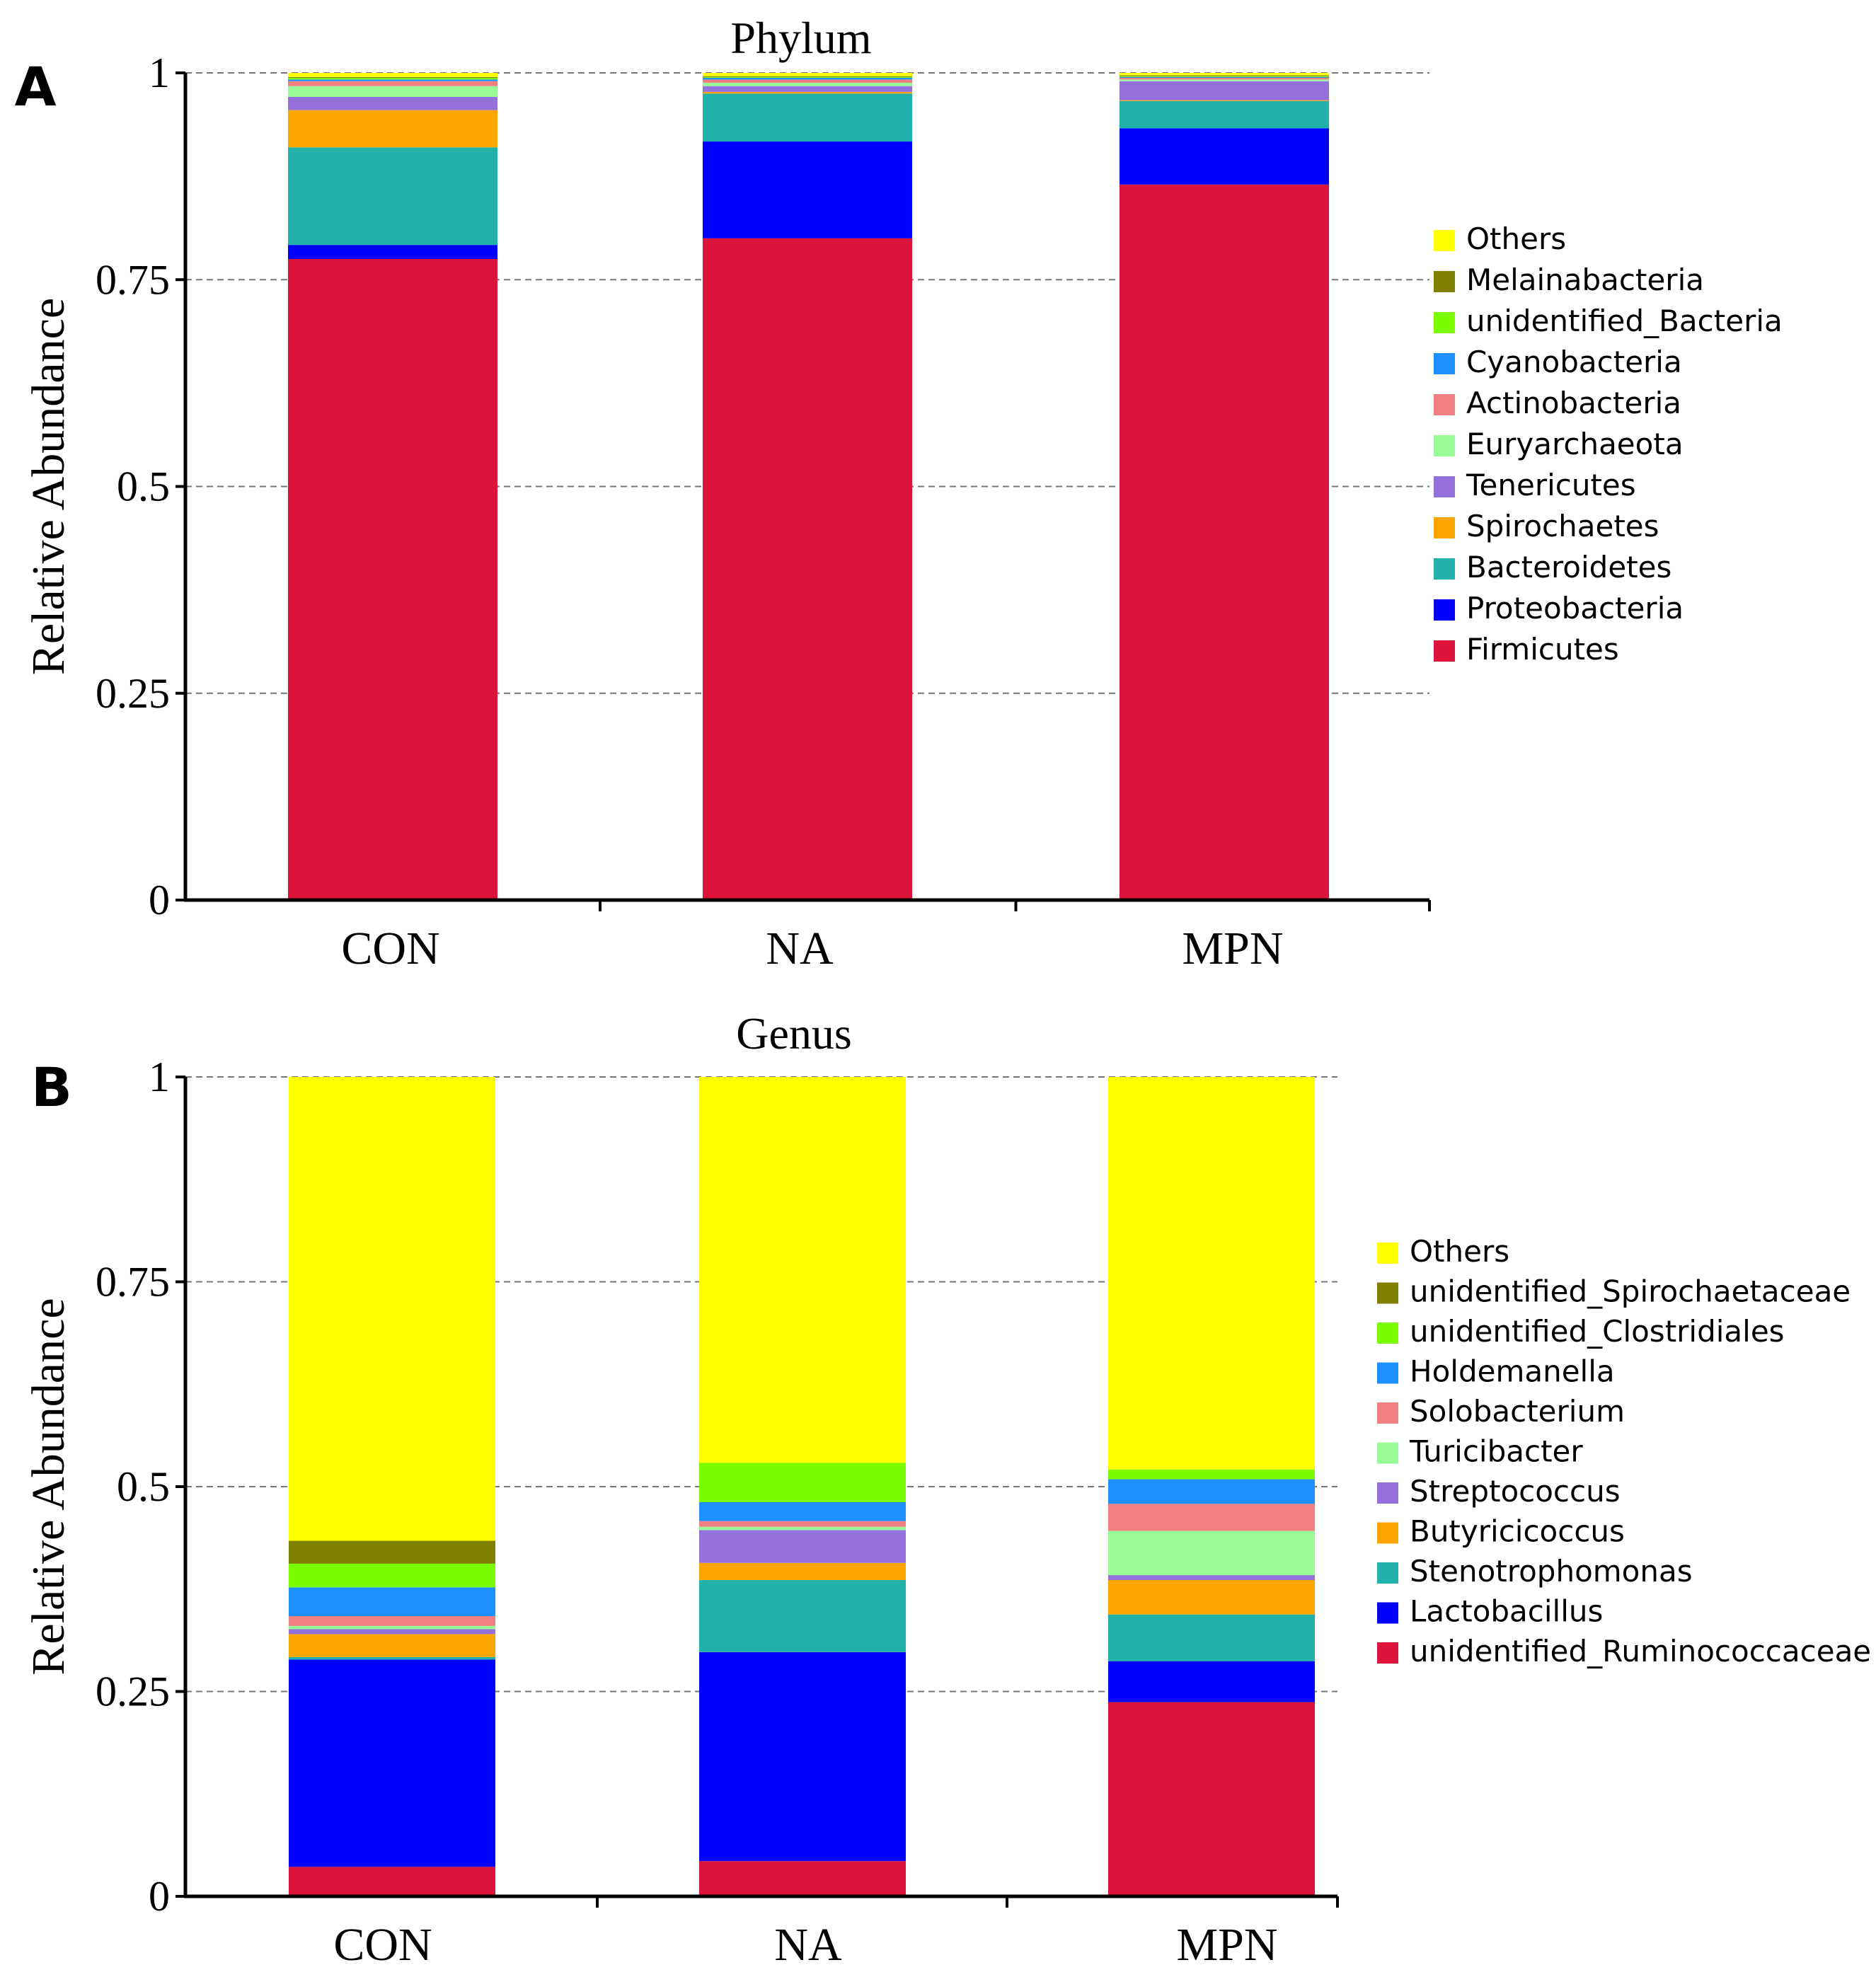 The width and height of the screenshot is (1876, 1977). Describe the element at coordinates (1387, 1613) in the screenshot. I see `legend-swatch-lactobacillus` at that location.